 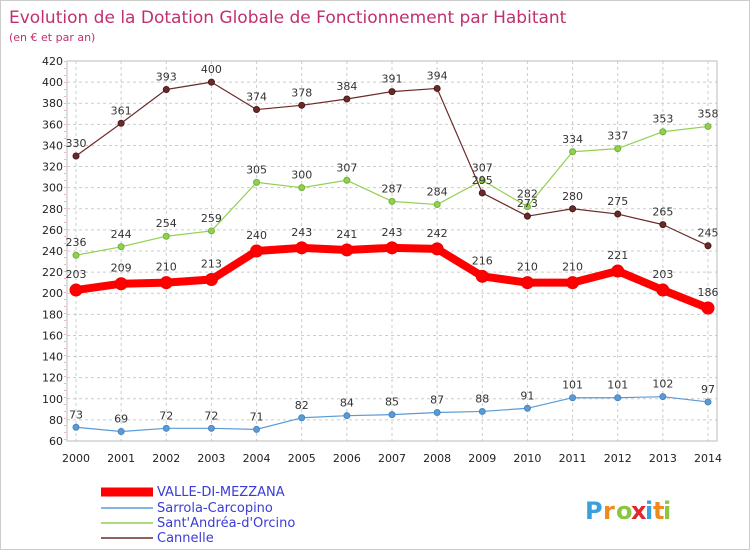 I want to click on data-label: 209, so click(x=121, y=268).